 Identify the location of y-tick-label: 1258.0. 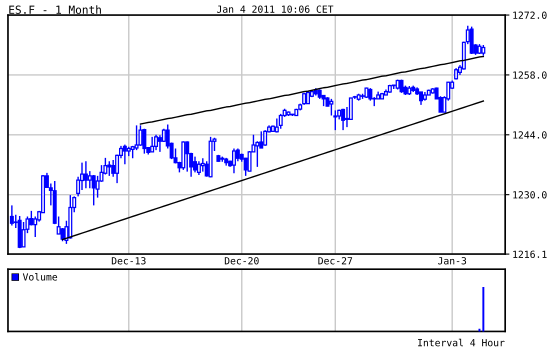
(530, 75).